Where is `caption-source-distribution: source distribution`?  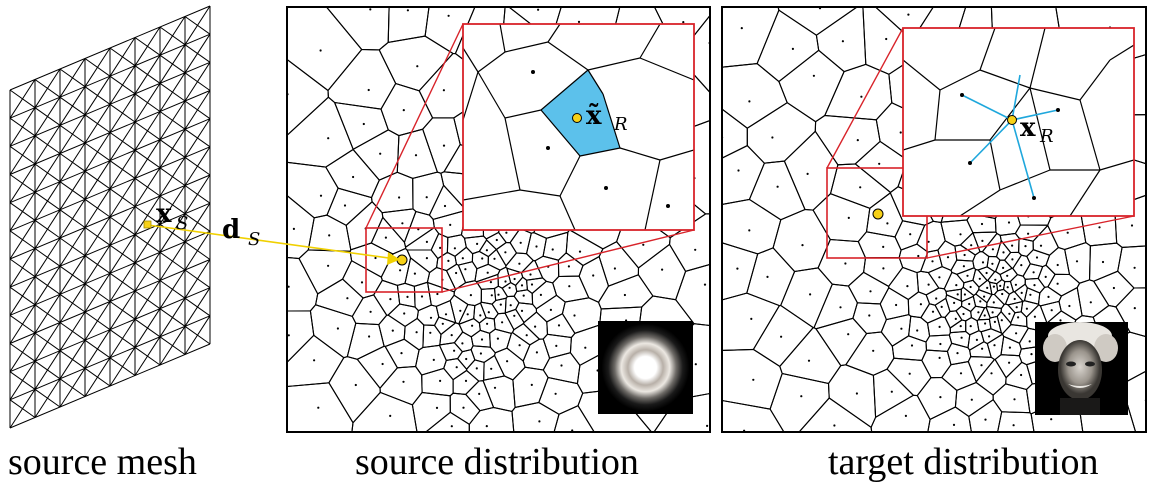
caption-source-distribution: source distribution is located at coordinates (497, 462).